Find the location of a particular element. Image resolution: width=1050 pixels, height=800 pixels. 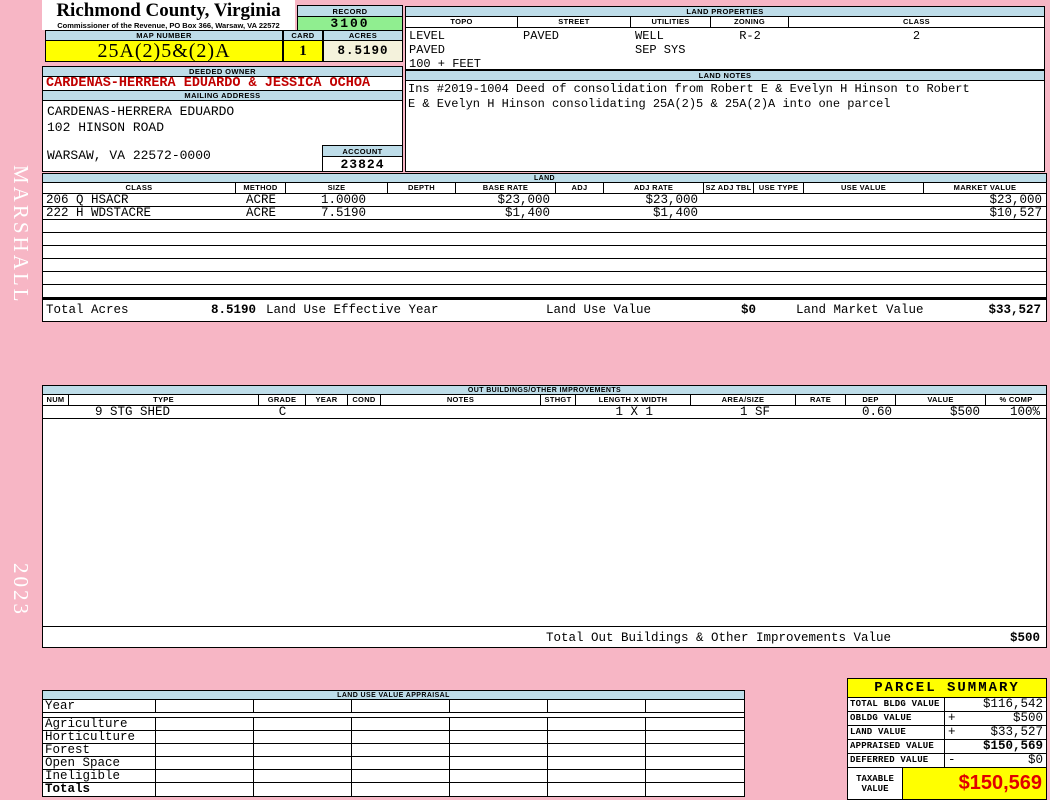

column-header-use-value: USE VALUE is located at coordinates (864, 188).